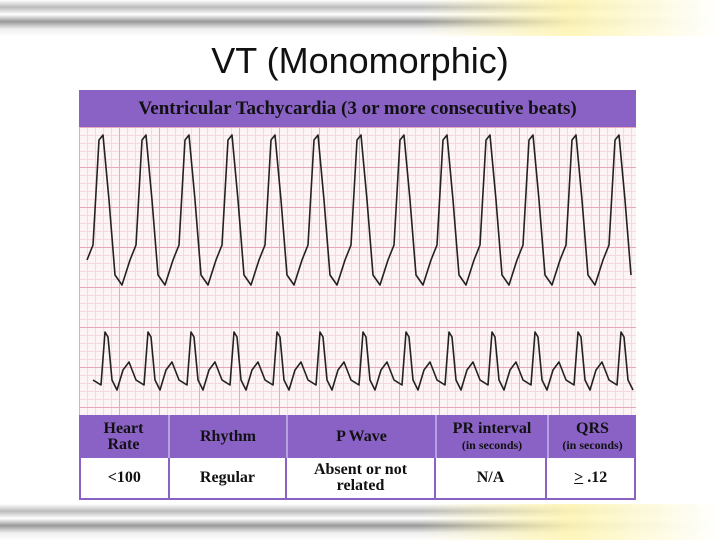  Describe the element at coordinates (360, 522) in the screenshot. I see `bottom-decor` at that location.